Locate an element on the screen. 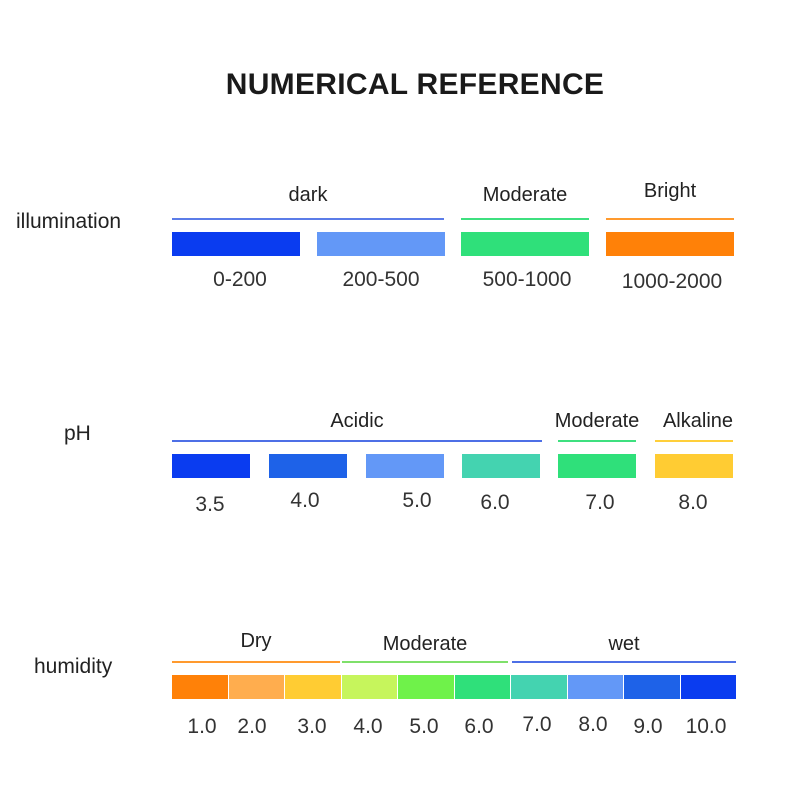 This screenshot has height=800, width=800. page-title: NUMERICAL REFERENCE is located at coordinates (415, 84).